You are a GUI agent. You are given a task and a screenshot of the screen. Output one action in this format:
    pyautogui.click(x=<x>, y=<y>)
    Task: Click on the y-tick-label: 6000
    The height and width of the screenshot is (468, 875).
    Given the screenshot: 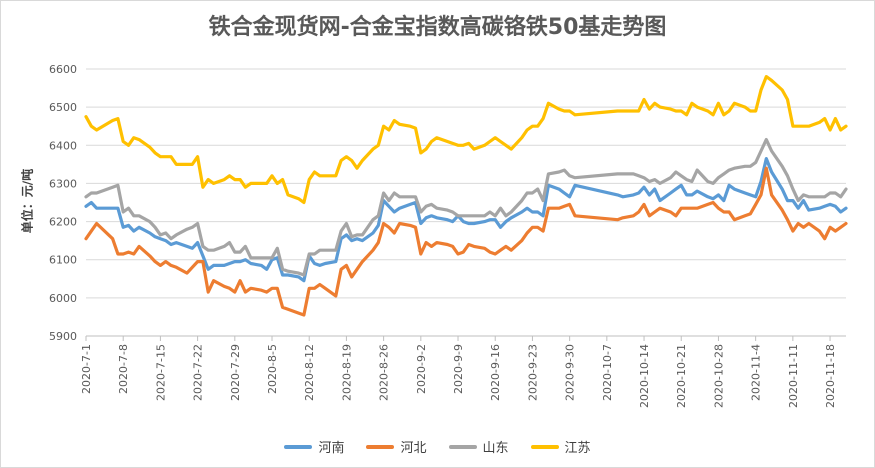 What is the action you would take?
    pyautogui.click(x=63, y=298)
    